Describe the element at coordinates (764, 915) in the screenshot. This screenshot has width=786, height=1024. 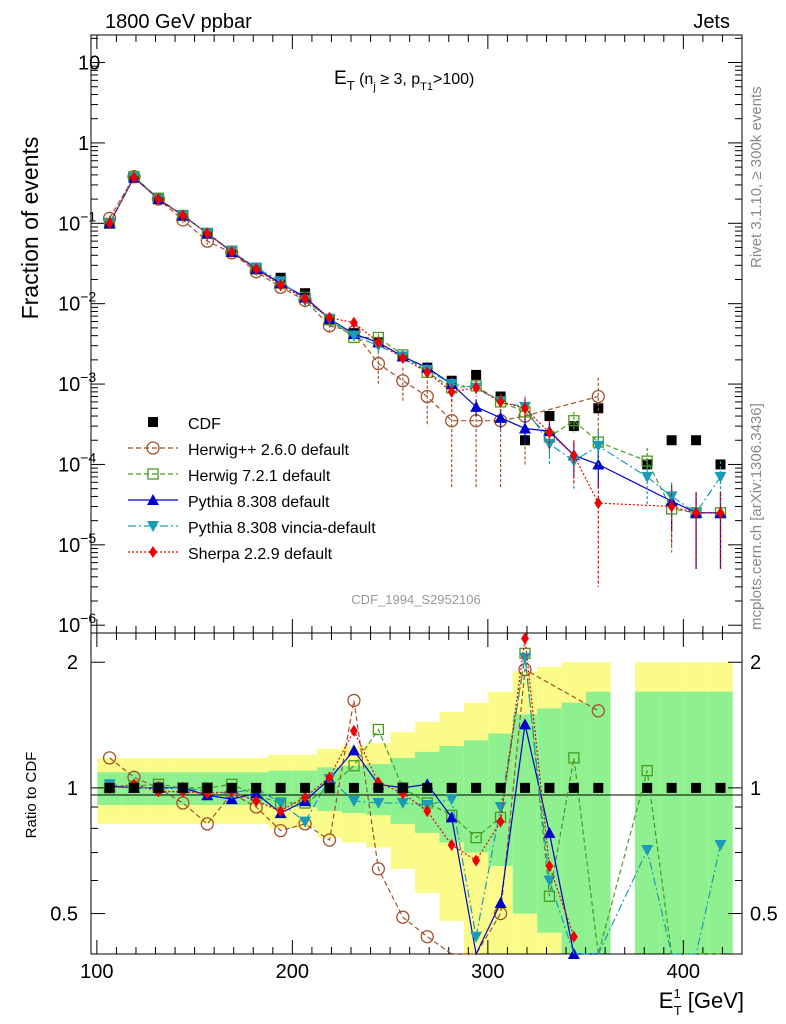
I see `ratio-y-tick-label-right: 0.5` at that location.